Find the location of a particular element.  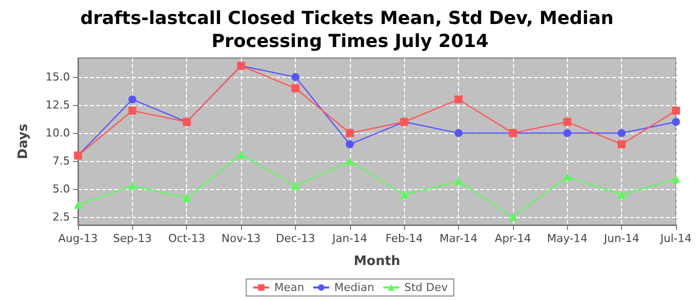

y-tick-label: 5.0 is located at coordinates (61, 189).